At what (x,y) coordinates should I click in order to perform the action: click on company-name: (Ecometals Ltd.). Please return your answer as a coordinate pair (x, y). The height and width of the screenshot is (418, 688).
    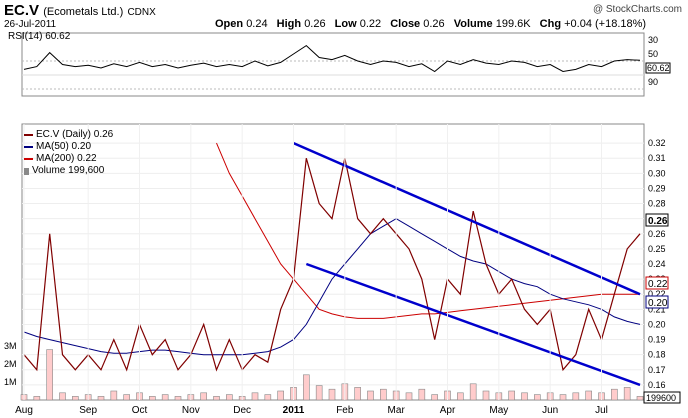
    Looking at the image, I should click on (83, 12).